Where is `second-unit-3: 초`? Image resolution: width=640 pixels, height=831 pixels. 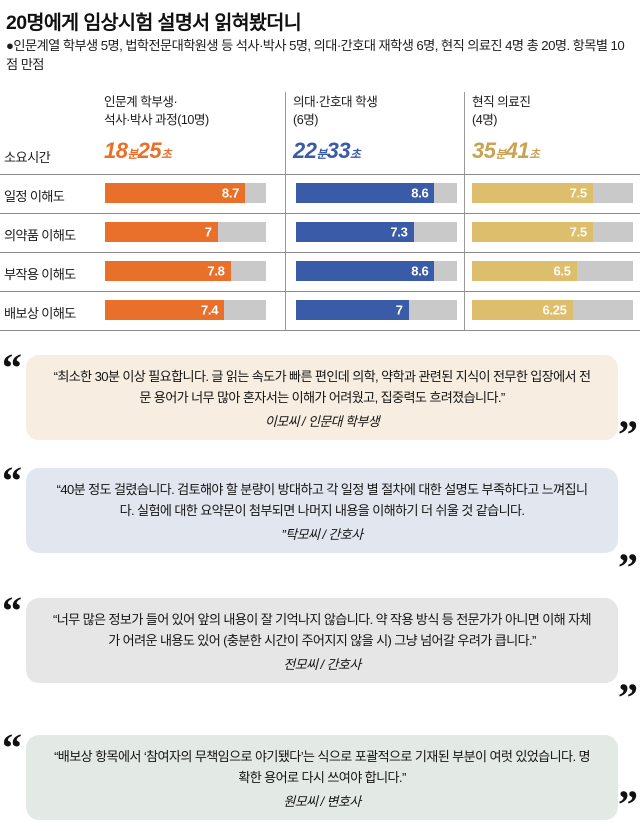
second-unit-3: 초 is located at coordinates (534, 155).